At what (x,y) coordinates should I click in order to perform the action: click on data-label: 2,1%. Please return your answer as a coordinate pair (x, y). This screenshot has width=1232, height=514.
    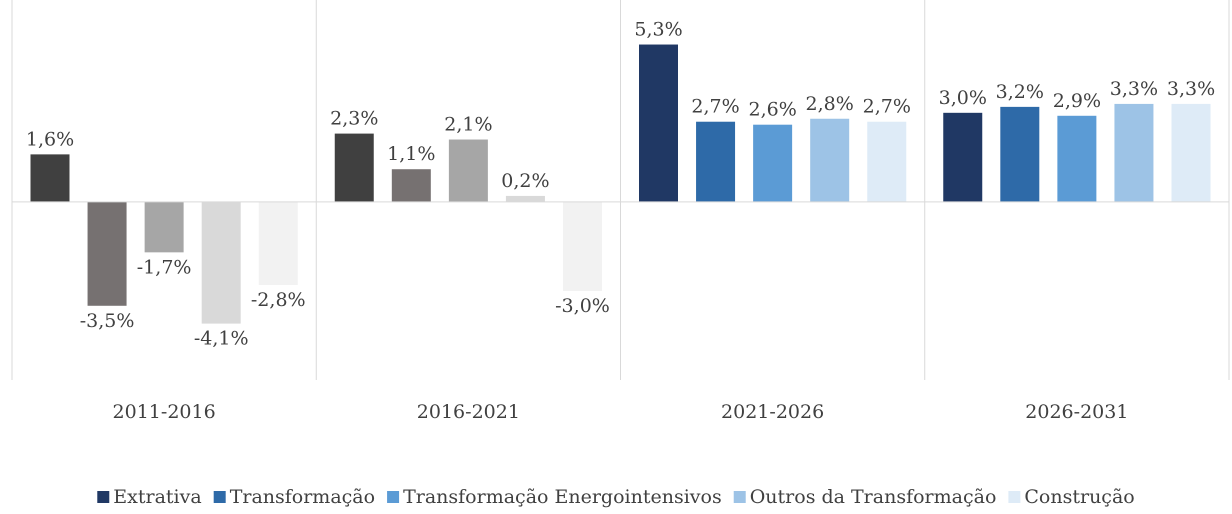
    Looking at the image, I should click on (468, 125).